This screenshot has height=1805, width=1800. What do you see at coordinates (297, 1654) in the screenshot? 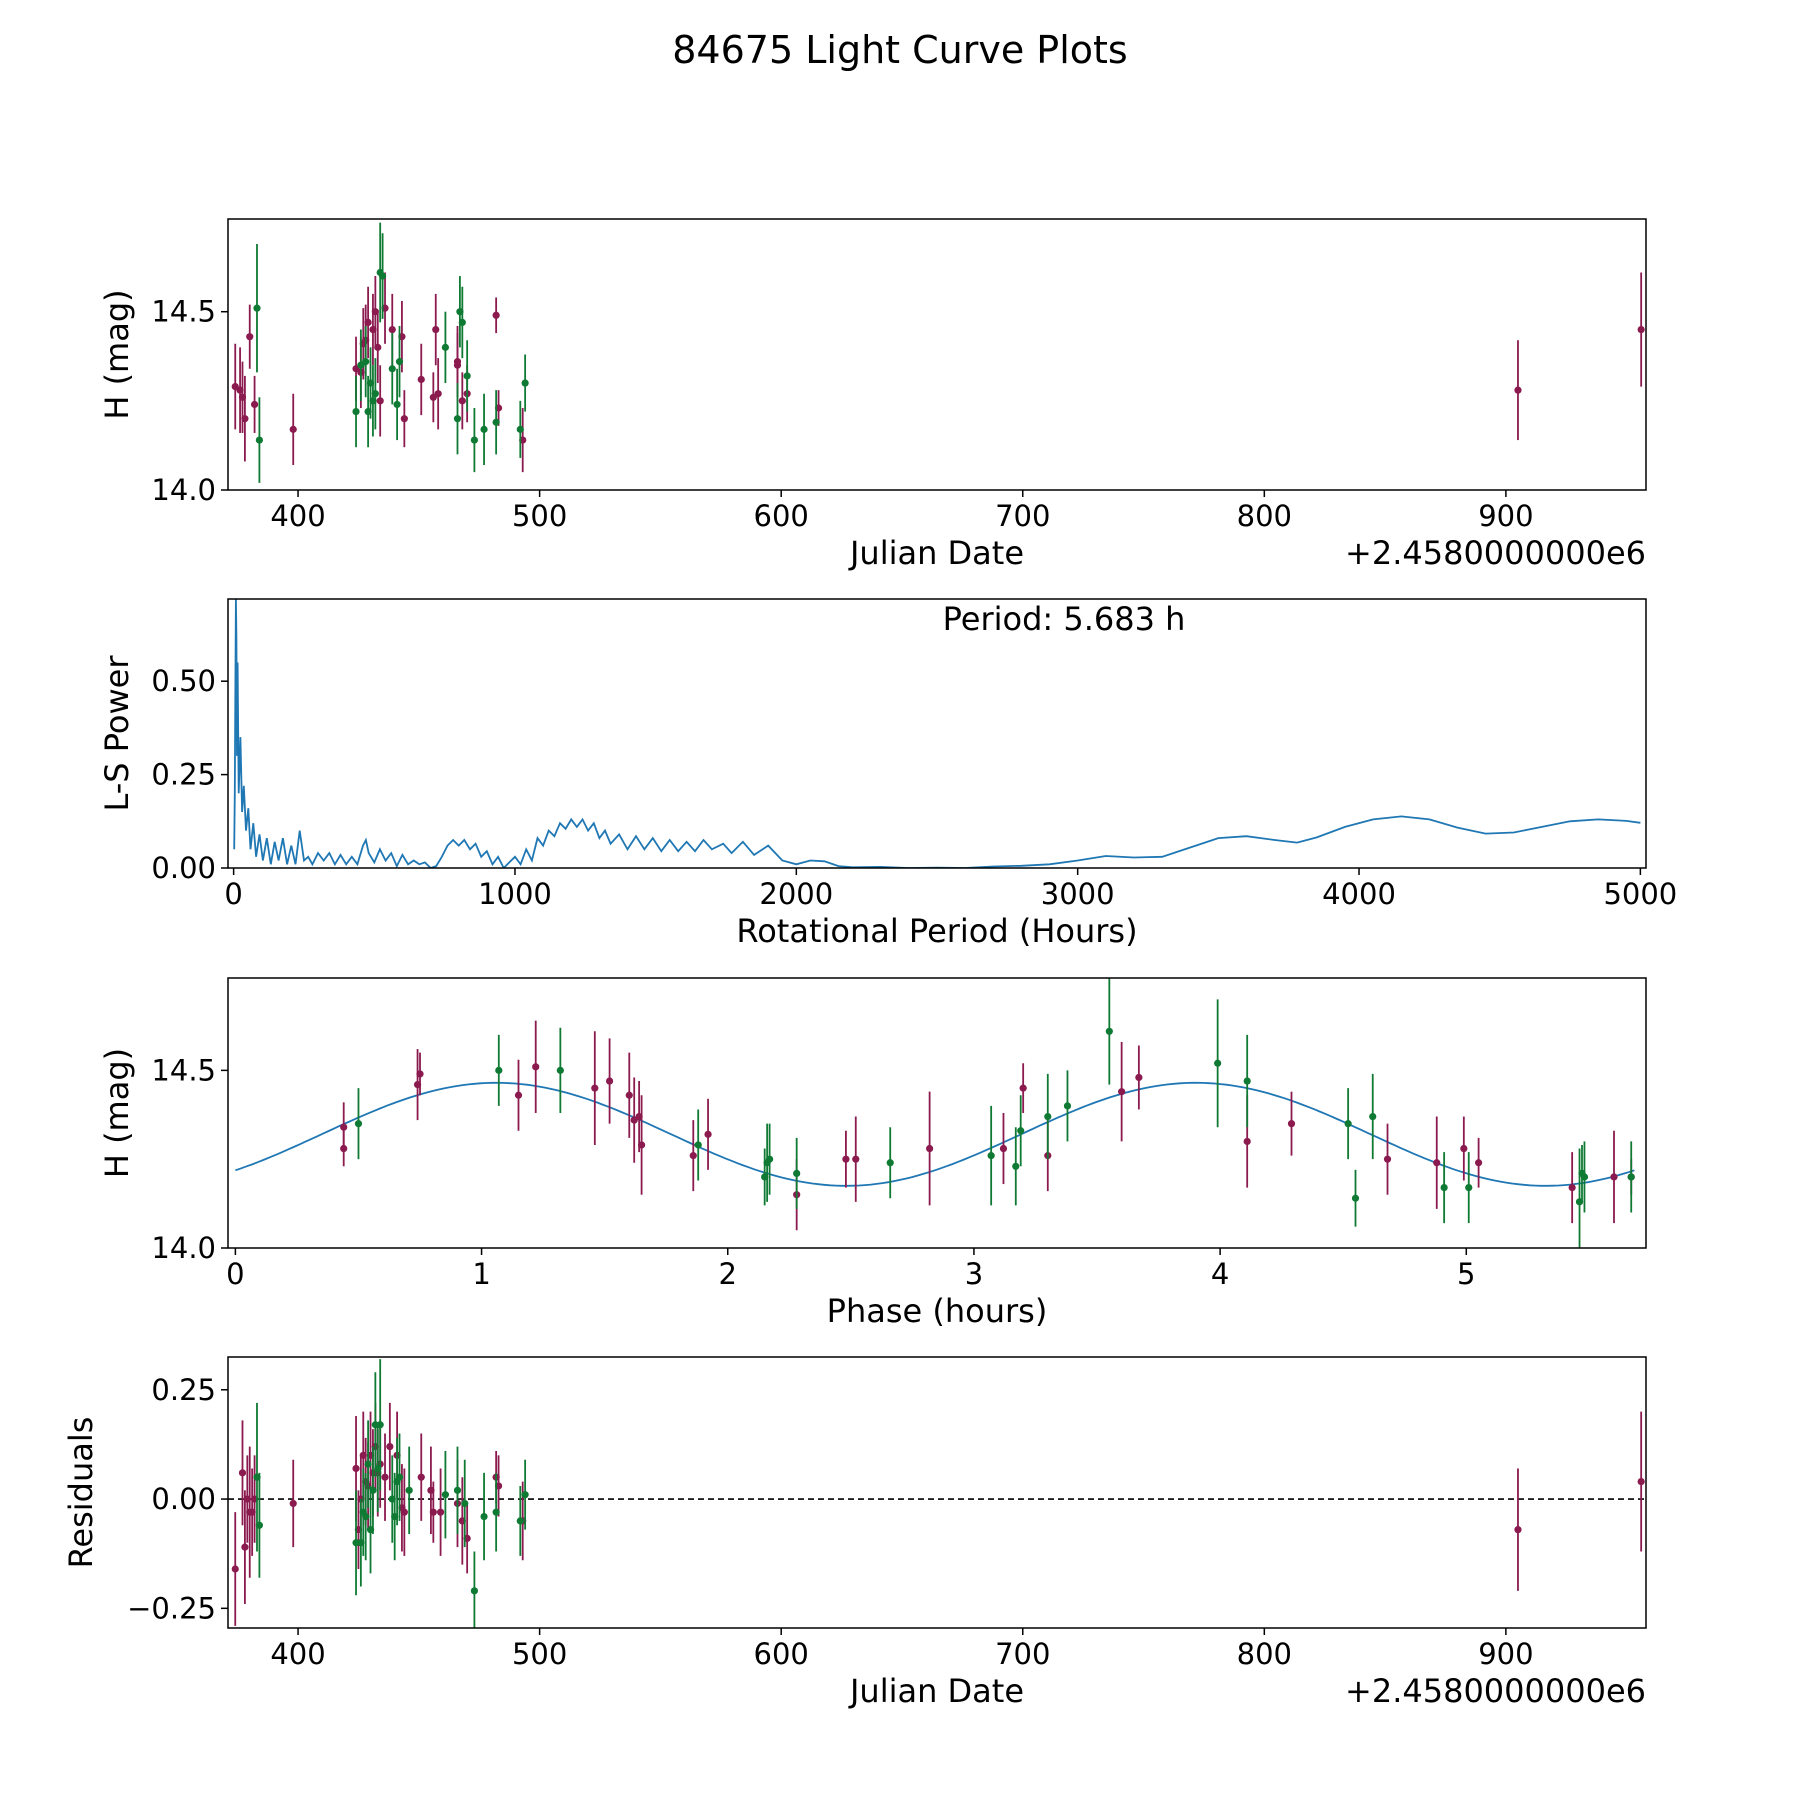
I see `x-tick-label: 400` at bounding box center [297, 1654].